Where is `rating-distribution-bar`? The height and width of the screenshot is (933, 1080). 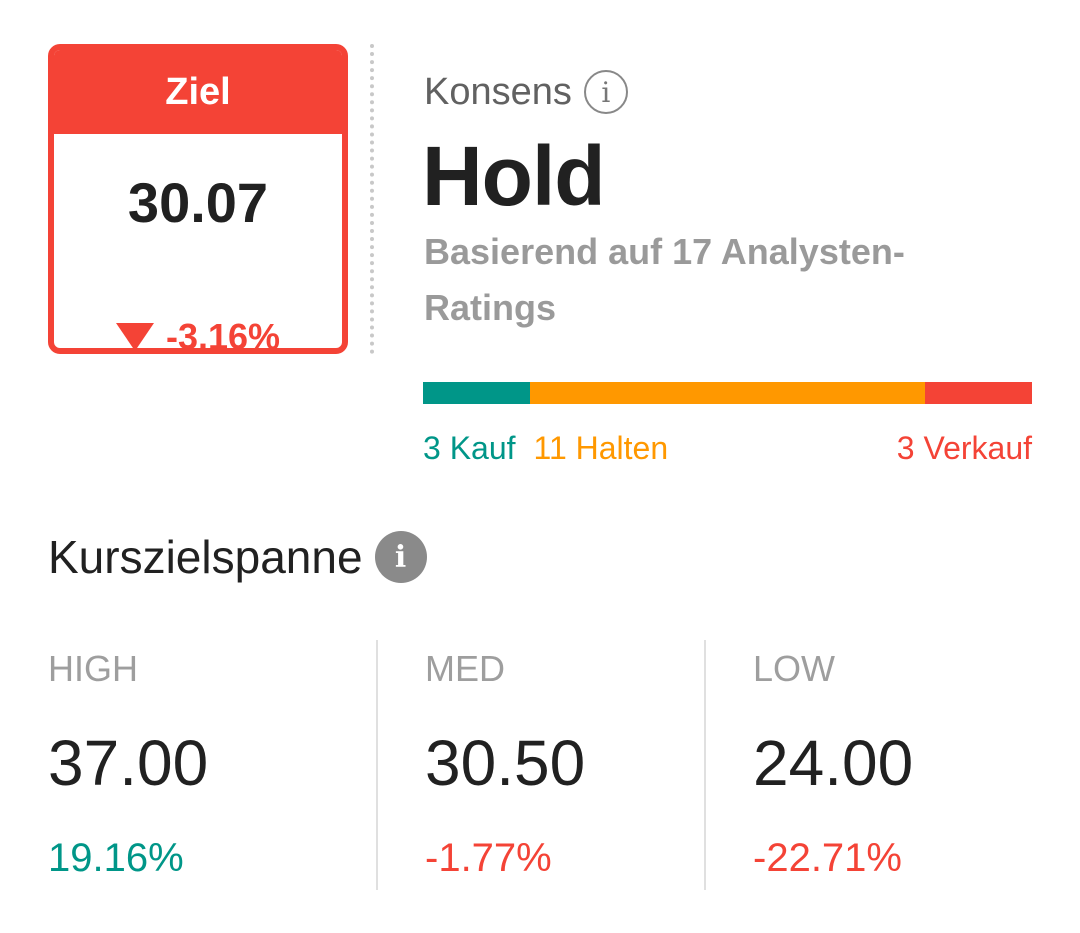
rating-distribution-bar is located at coordinates (727, 393).